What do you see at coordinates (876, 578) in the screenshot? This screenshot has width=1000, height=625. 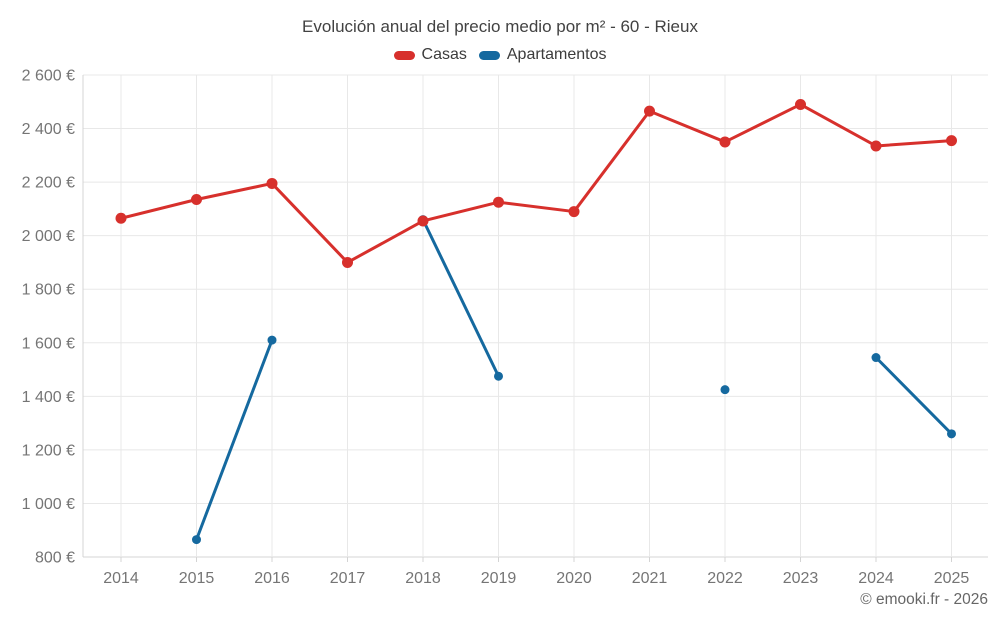 I see `x-axis-label: 2024` at bounding box center [876, 578].